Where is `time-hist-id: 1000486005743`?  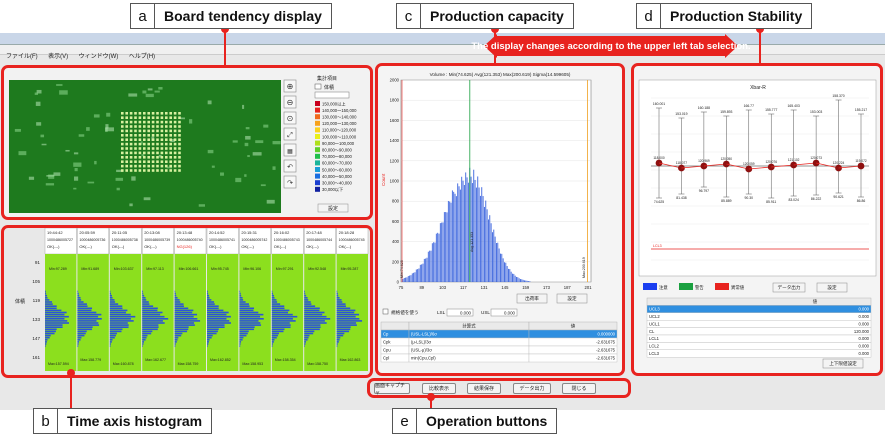 time-hist-id: 1000486005743 is located at coordinates (287, 240).